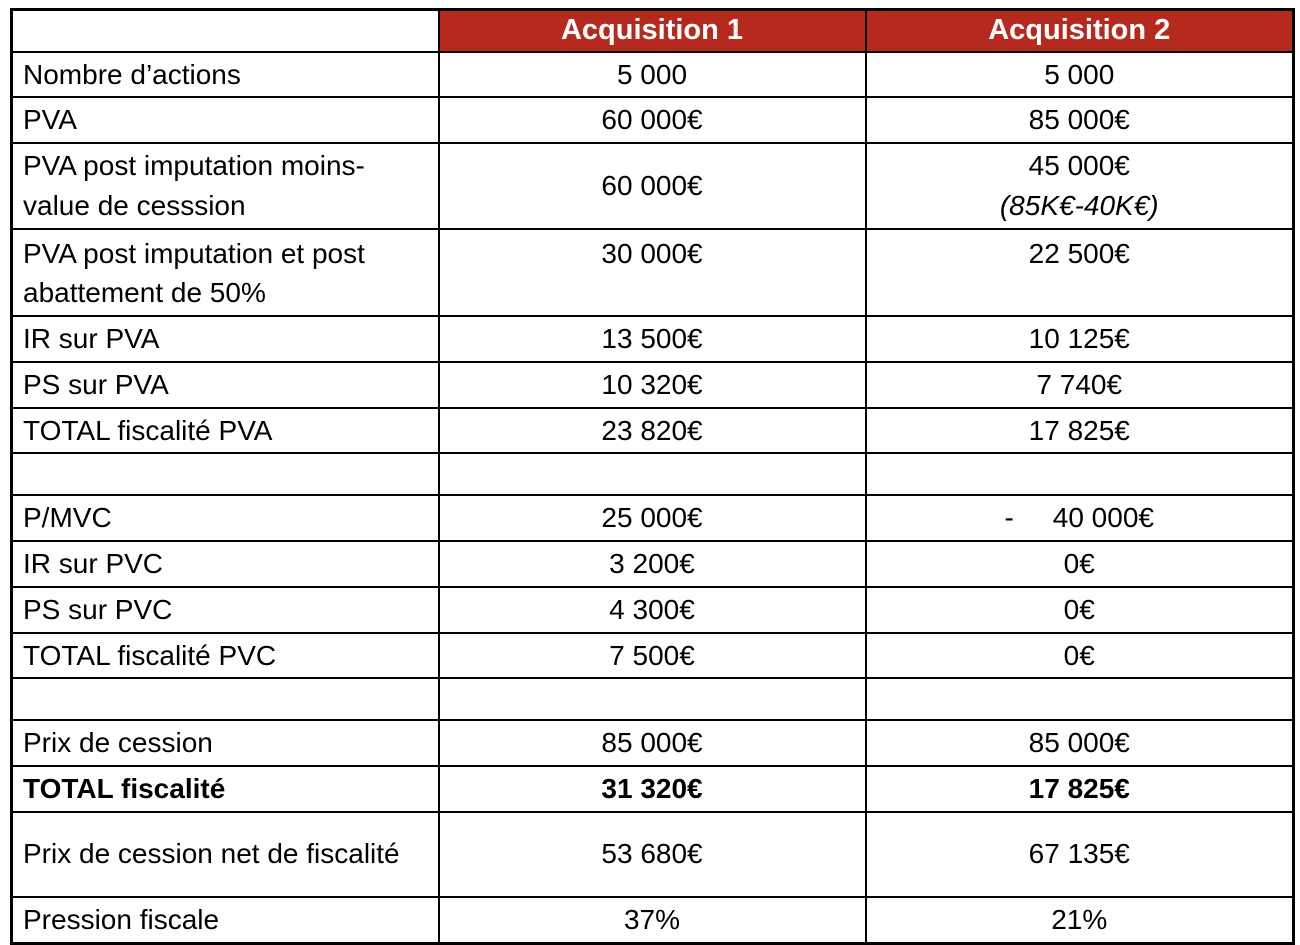 This screenshot has height=945, width=1300. I want to click on value-acquisition-2: 7 740€, so click(1079, 384).